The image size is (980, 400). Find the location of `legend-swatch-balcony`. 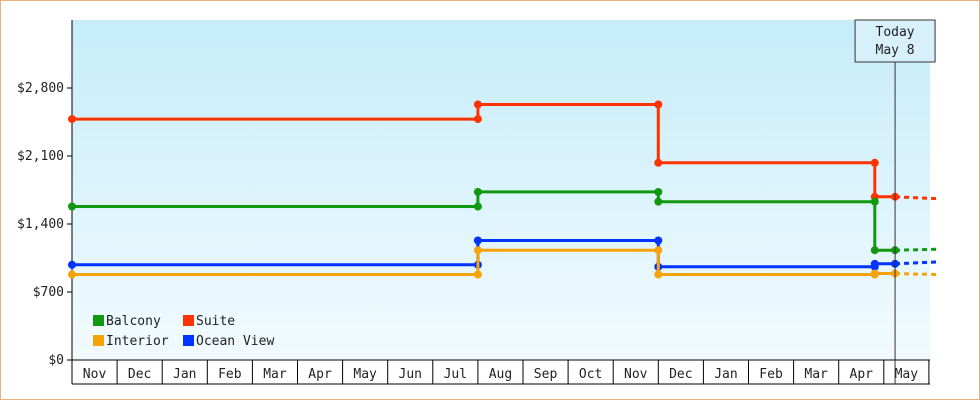

legend-swatch-balcony is located at coordinates (98, 320).